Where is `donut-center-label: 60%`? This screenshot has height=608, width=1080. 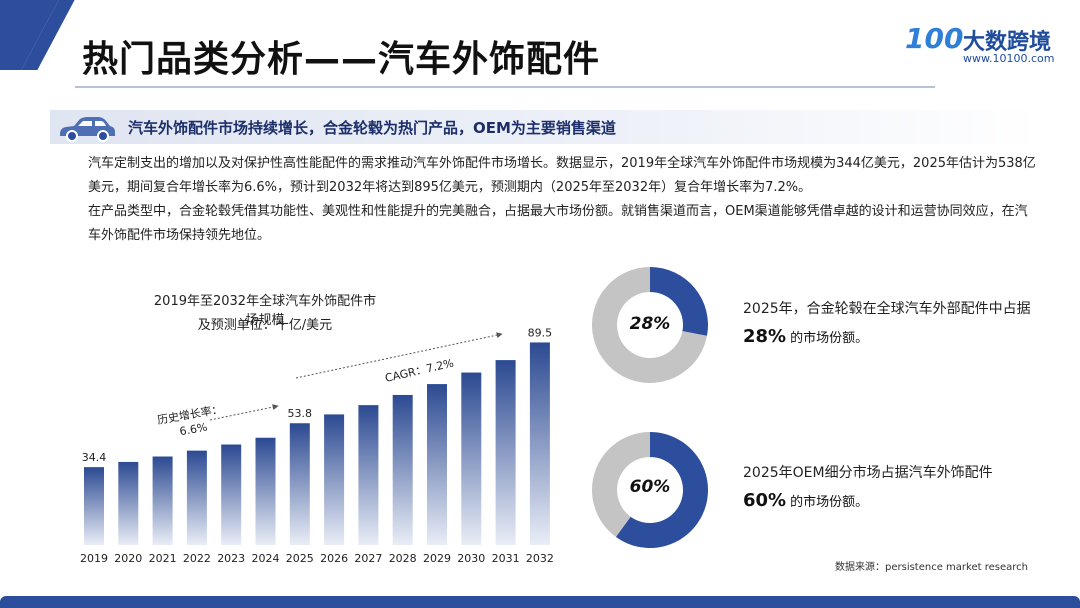 donut-center-label: 60% is located at coordinates (650, 487).